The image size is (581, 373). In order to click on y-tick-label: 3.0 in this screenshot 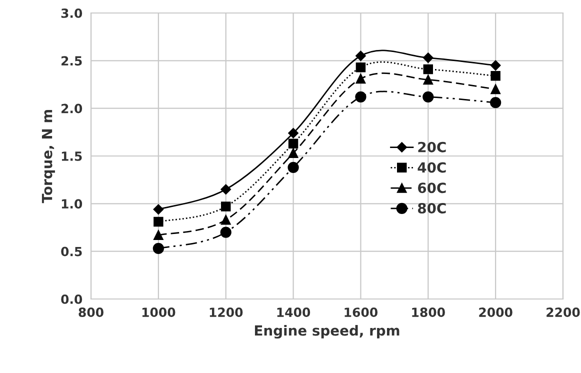, I will do `click(71, 13)`.